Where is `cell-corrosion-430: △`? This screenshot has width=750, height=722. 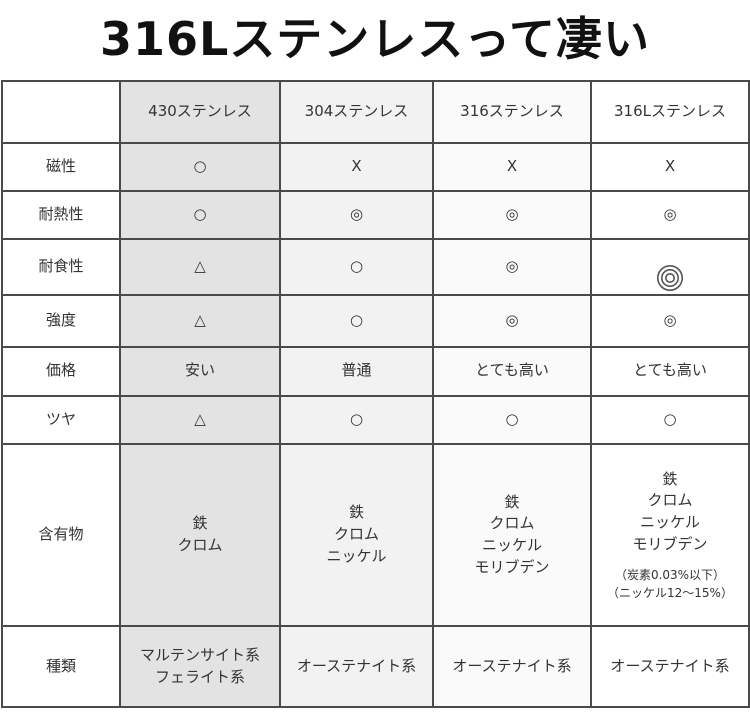
cell-corrosion-430: △ is located at coordinates (200, 267).